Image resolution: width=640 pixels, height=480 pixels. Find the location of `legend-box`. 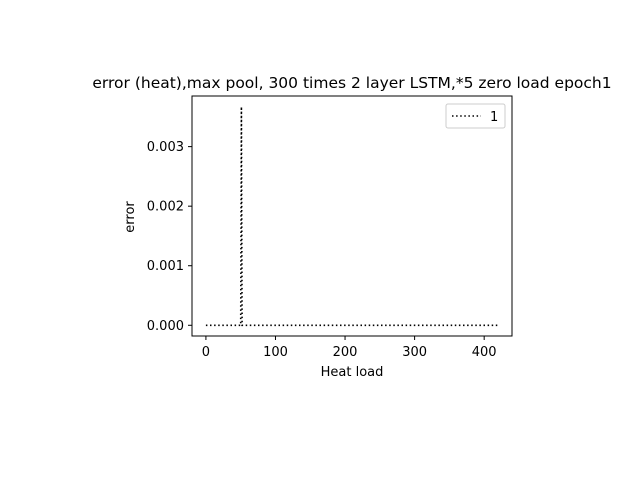

legend-box is located at coordinates (475, 116).